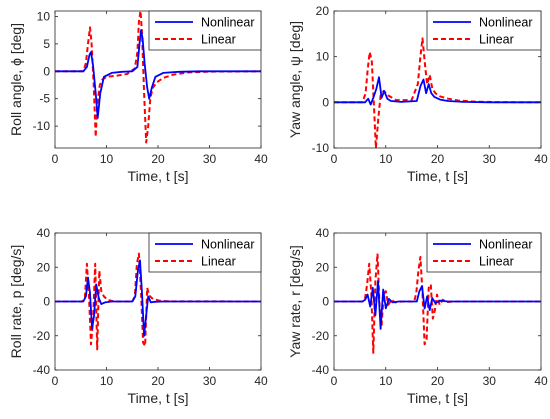  Describe the element at coordinates (295, 79) in the screenshot. I see `y-axis-label: Yaw angle, ψ [deg]` at that location.